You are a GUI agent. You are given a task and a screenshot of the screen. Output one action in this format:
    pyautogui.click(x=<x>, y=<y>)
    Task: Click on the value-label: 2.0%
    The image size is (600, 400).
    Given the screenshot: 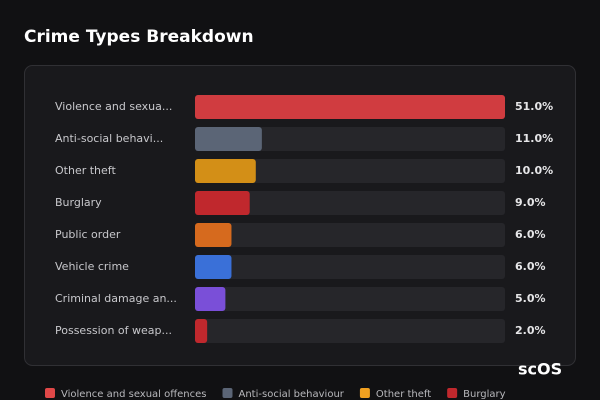 What is the action you would take?
    pyautogui.click(x=530, y=330)
    